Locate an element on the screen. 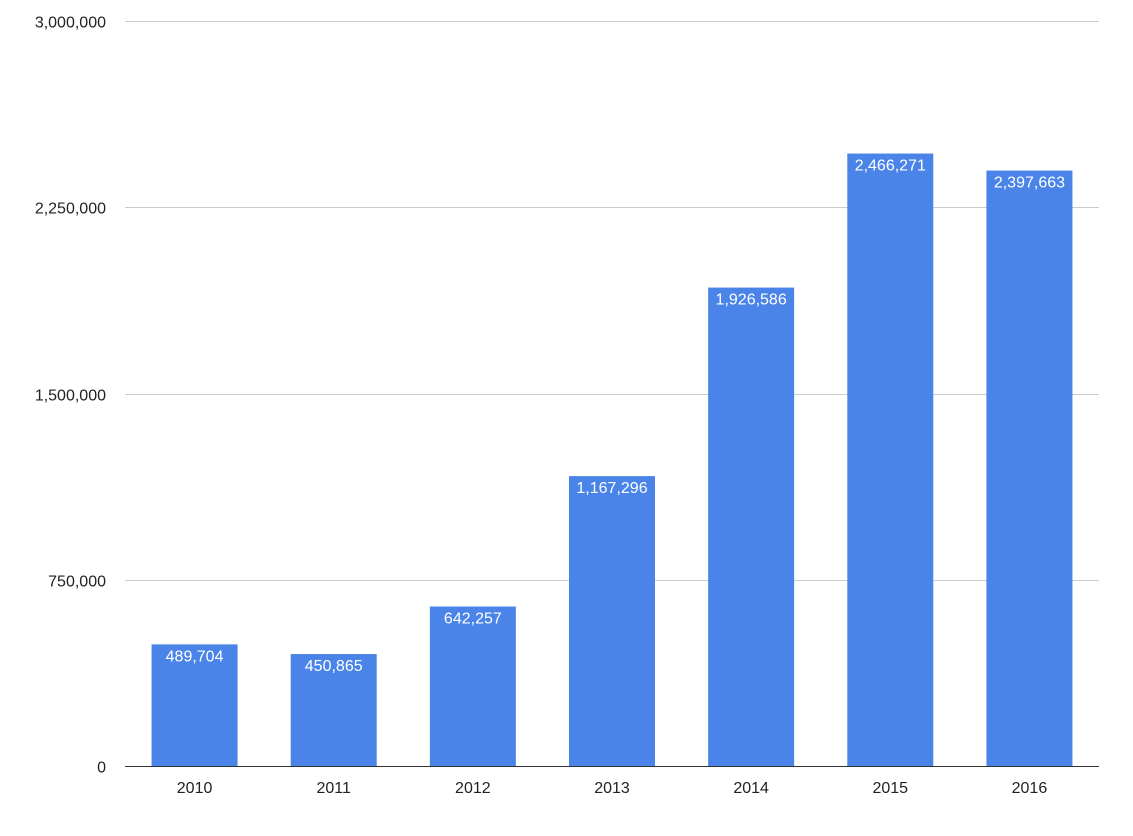  x-tick-label: 2013 is located at coordinates (612, 788).